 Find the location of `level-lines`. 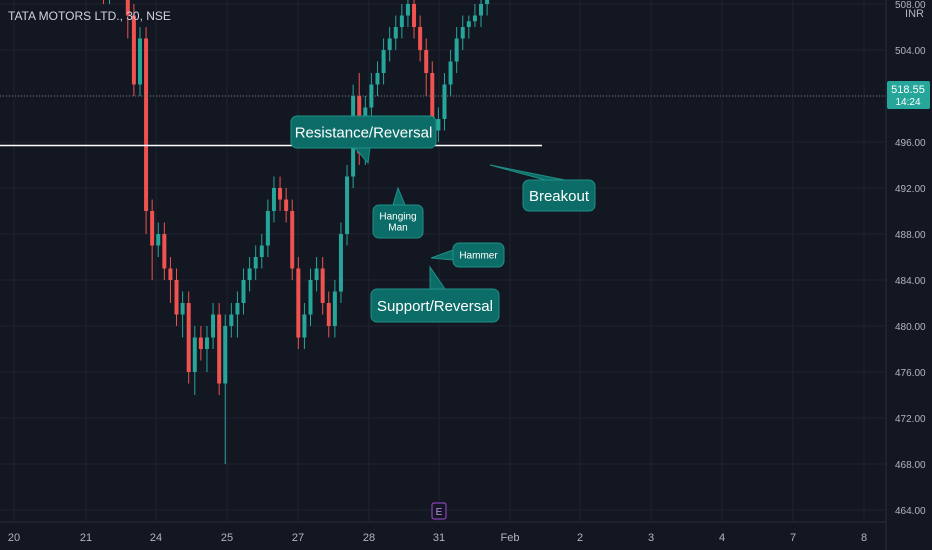

level-lines is located at coordinates (443, 121).